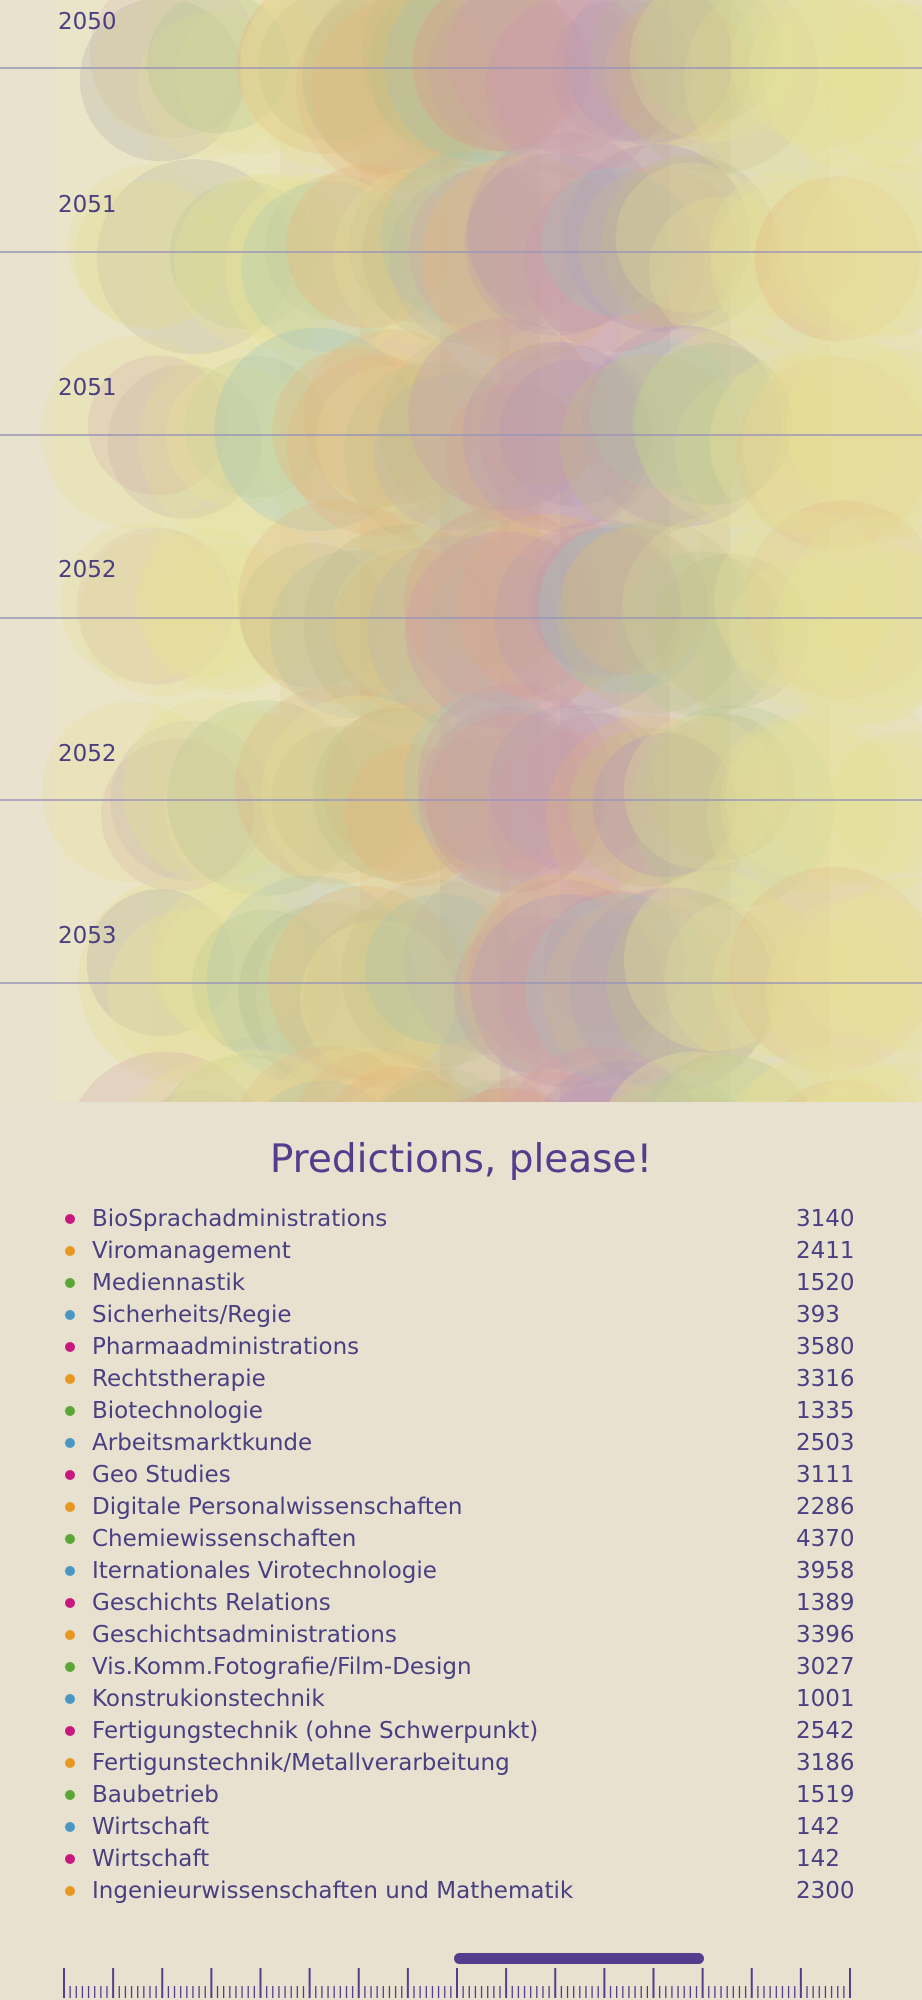 This screenshot has width=922, height=2000. Describe the element at coordinates (461, 1508) in the screenshot. I see `prediction-item: Digitale Personalwissenschaften 2286` at that location.